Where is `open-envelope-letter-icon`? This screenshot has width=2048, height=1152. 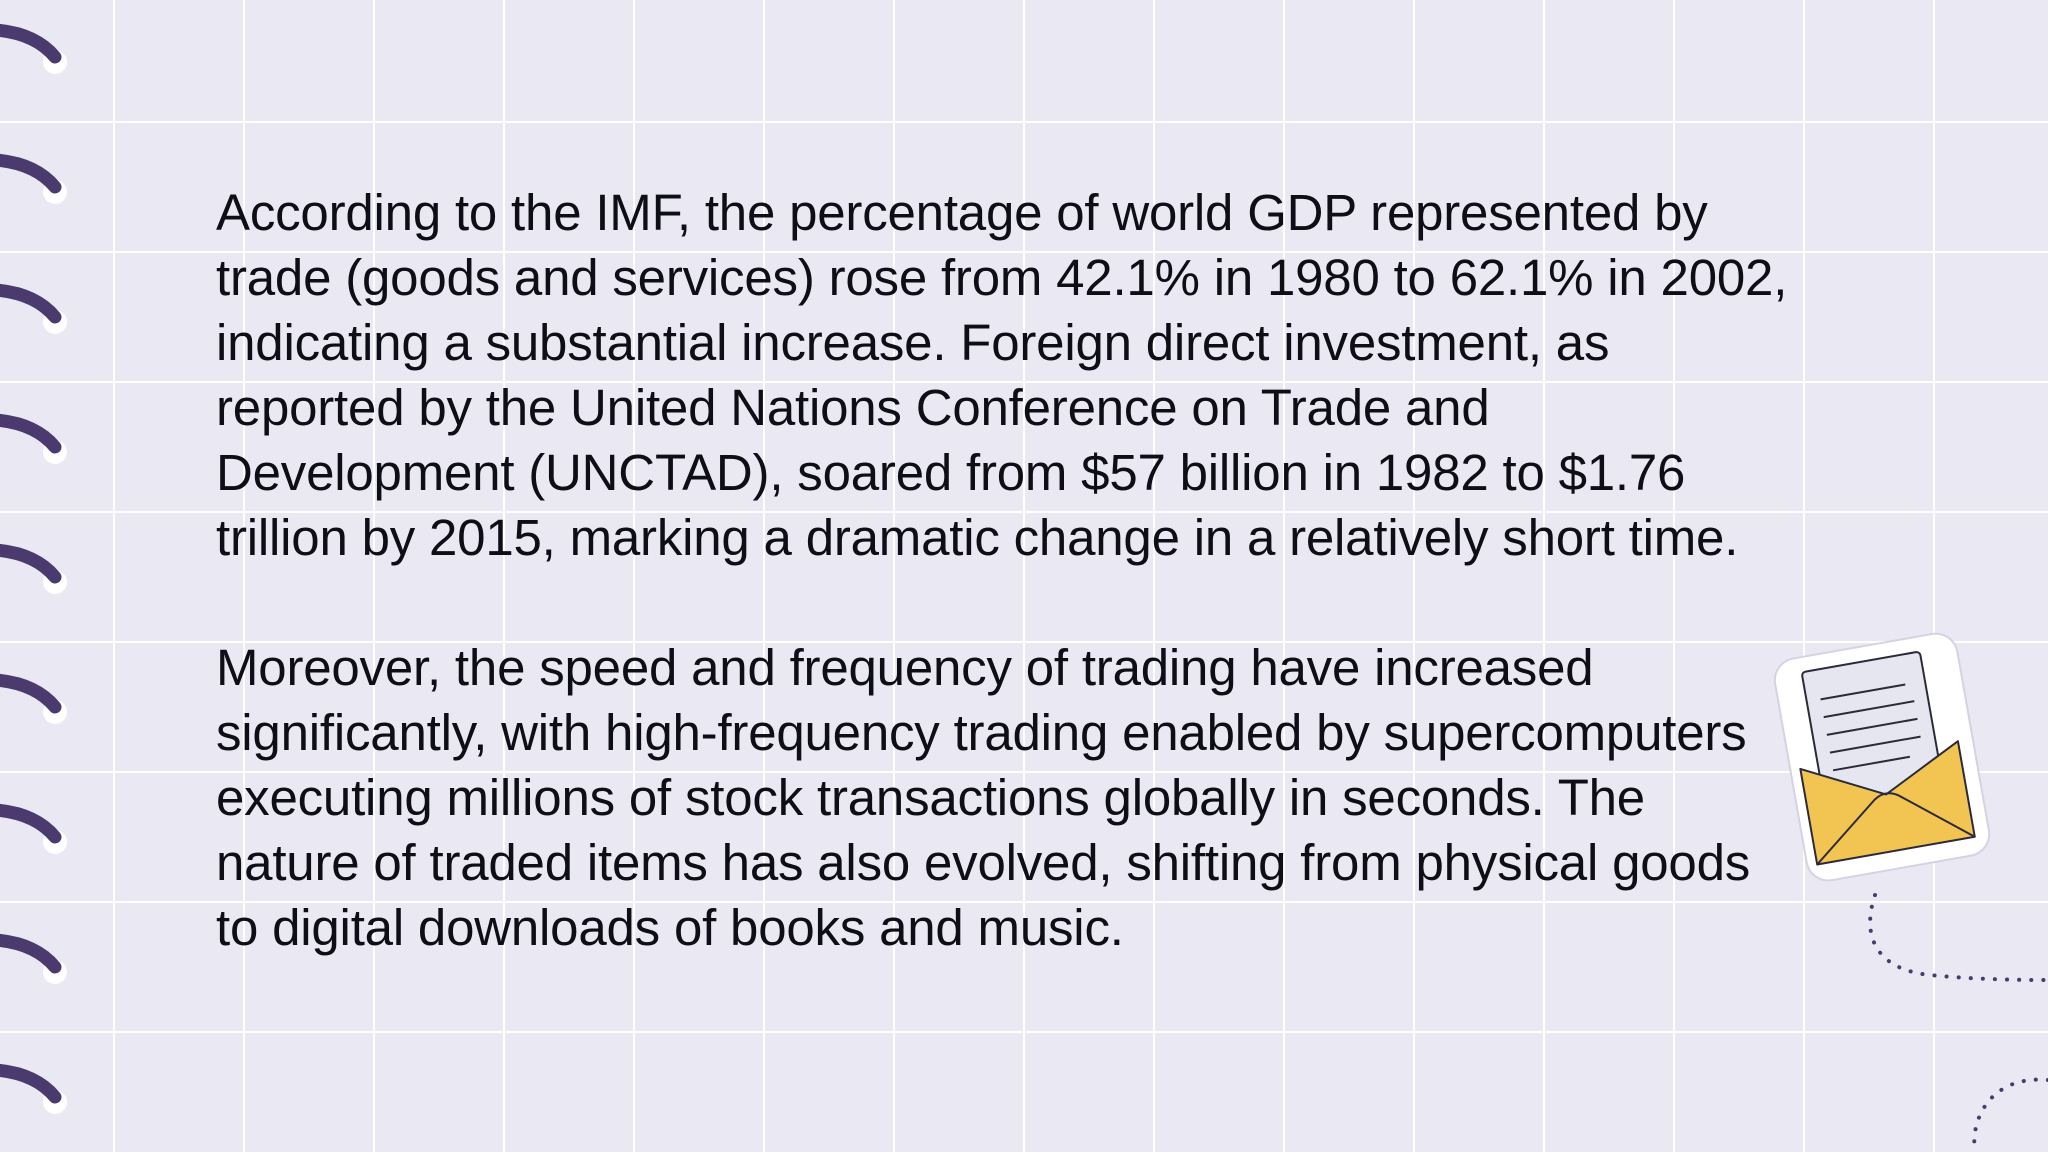 open-envelope-letter-icon is located at coordinates (1882, 757).